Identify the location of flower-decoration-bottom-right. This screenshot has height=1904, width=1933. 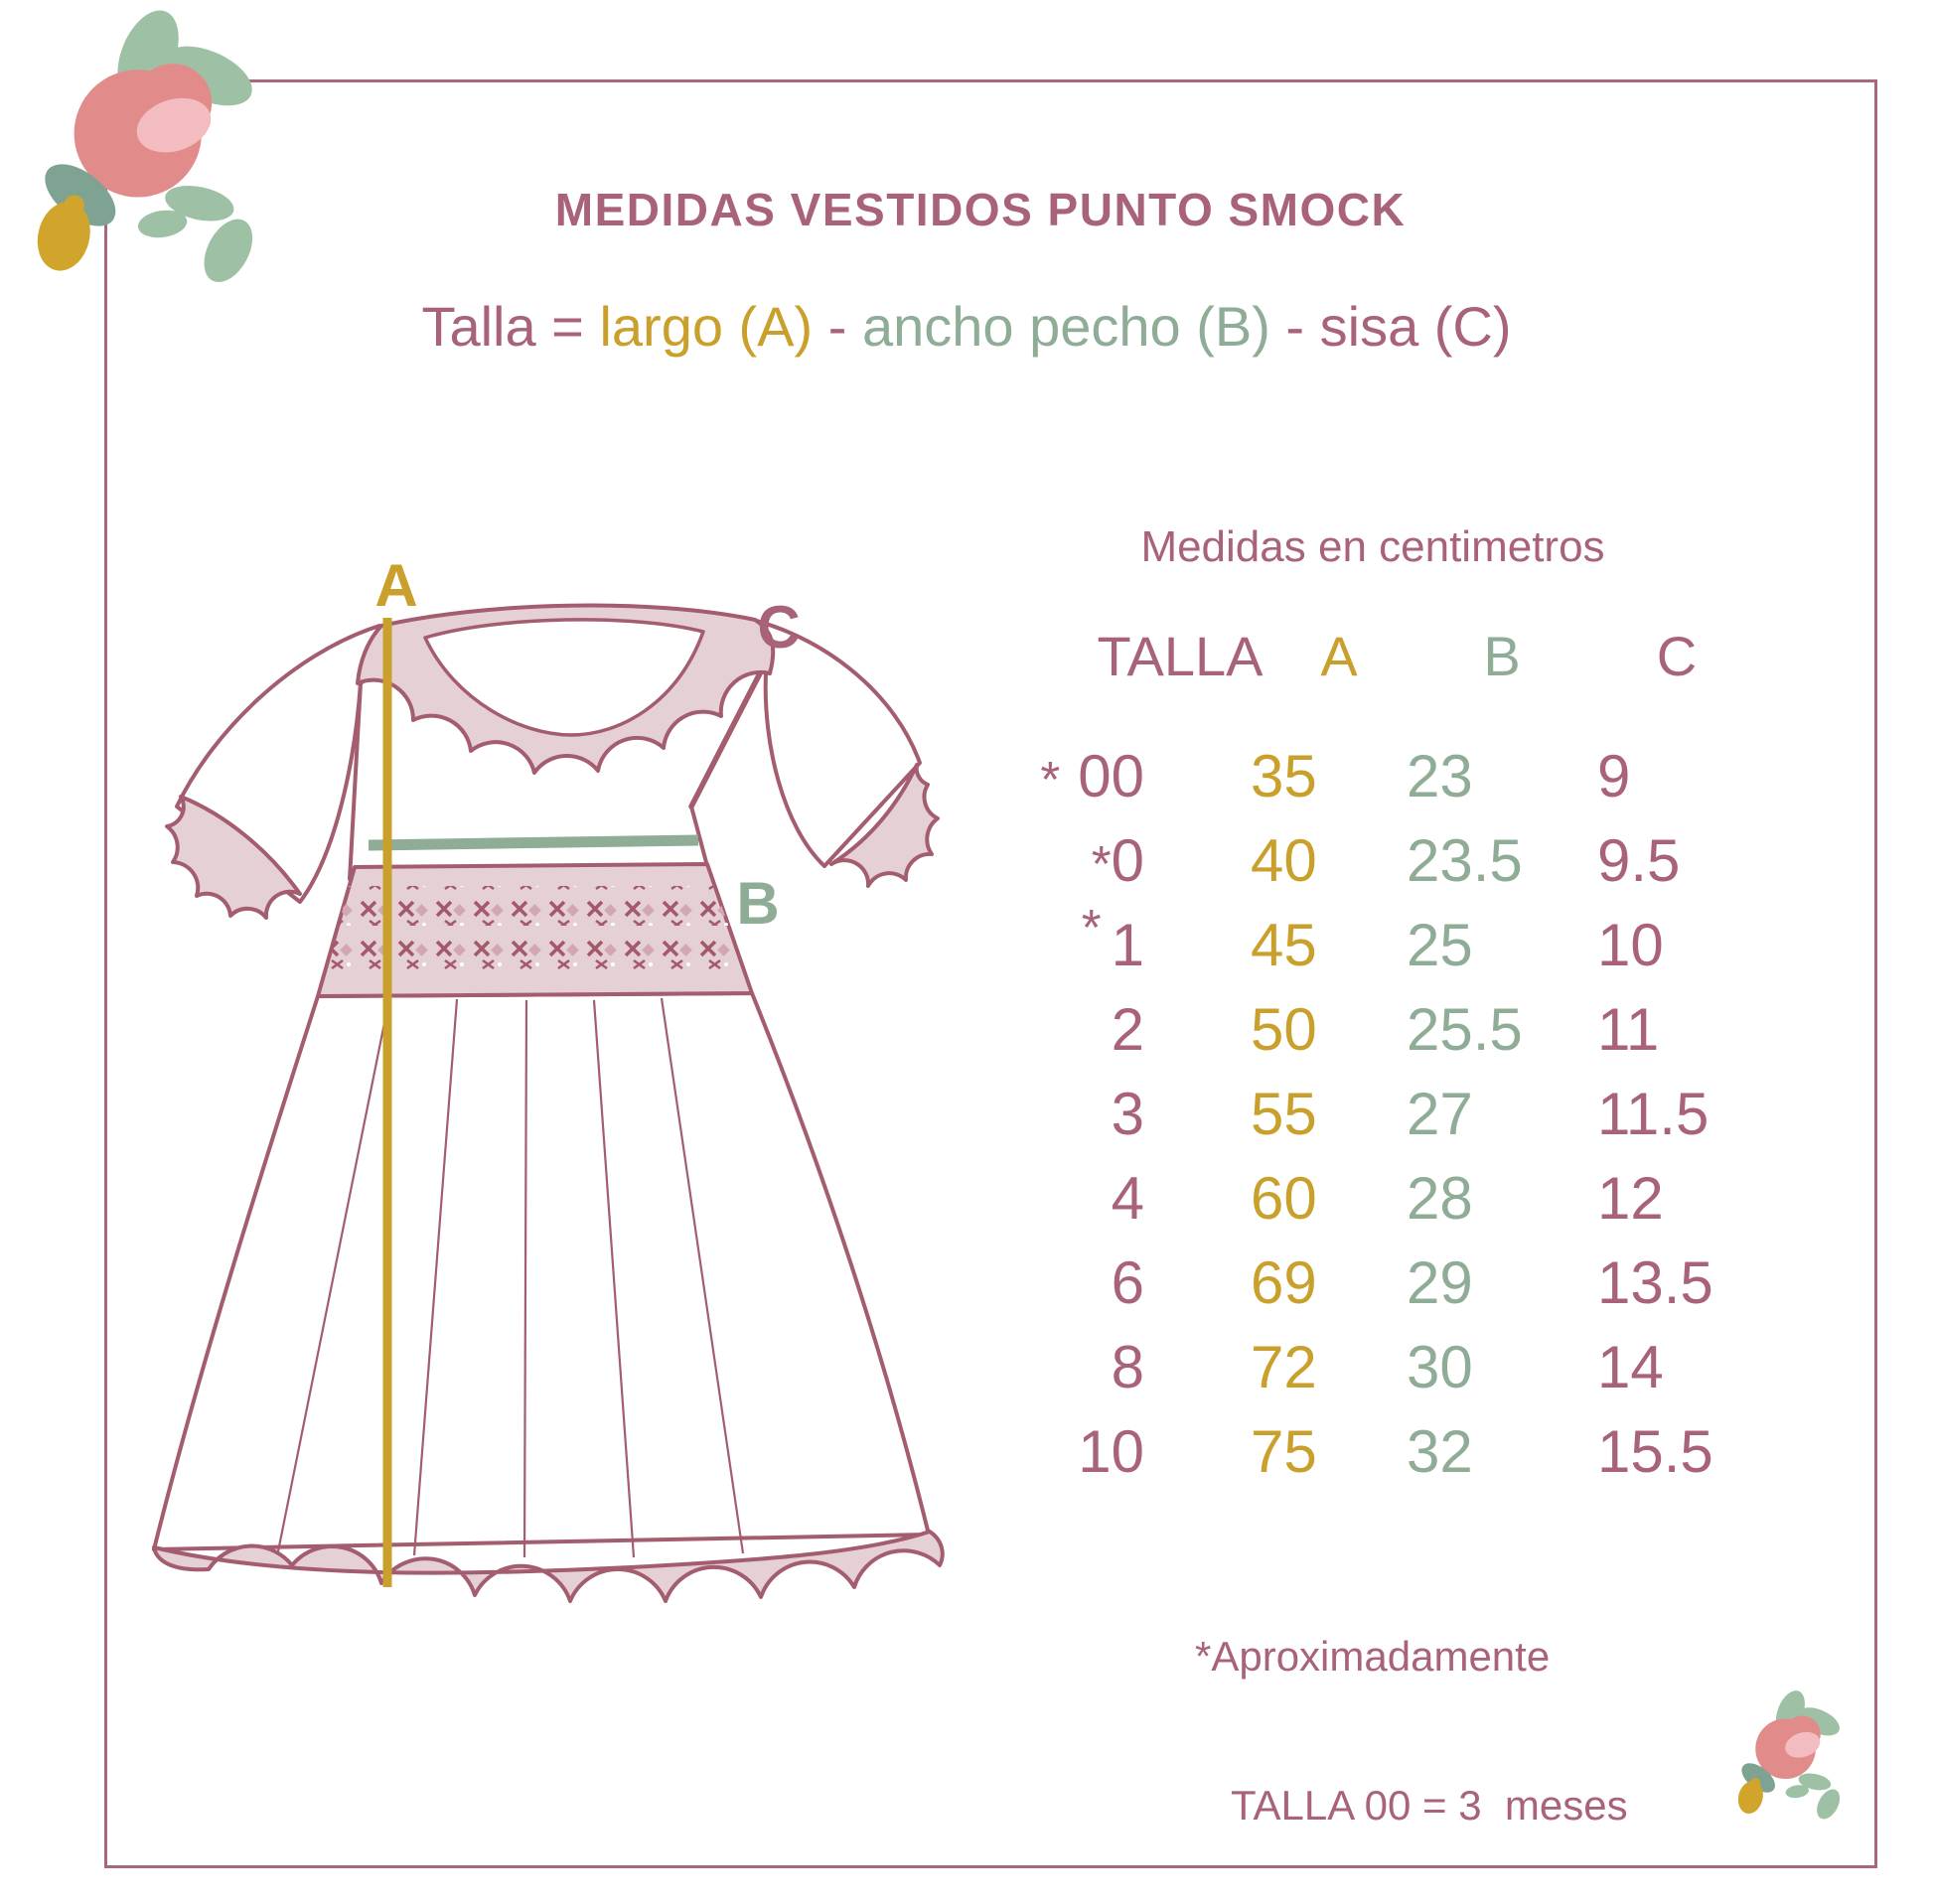
(1789, 1755).